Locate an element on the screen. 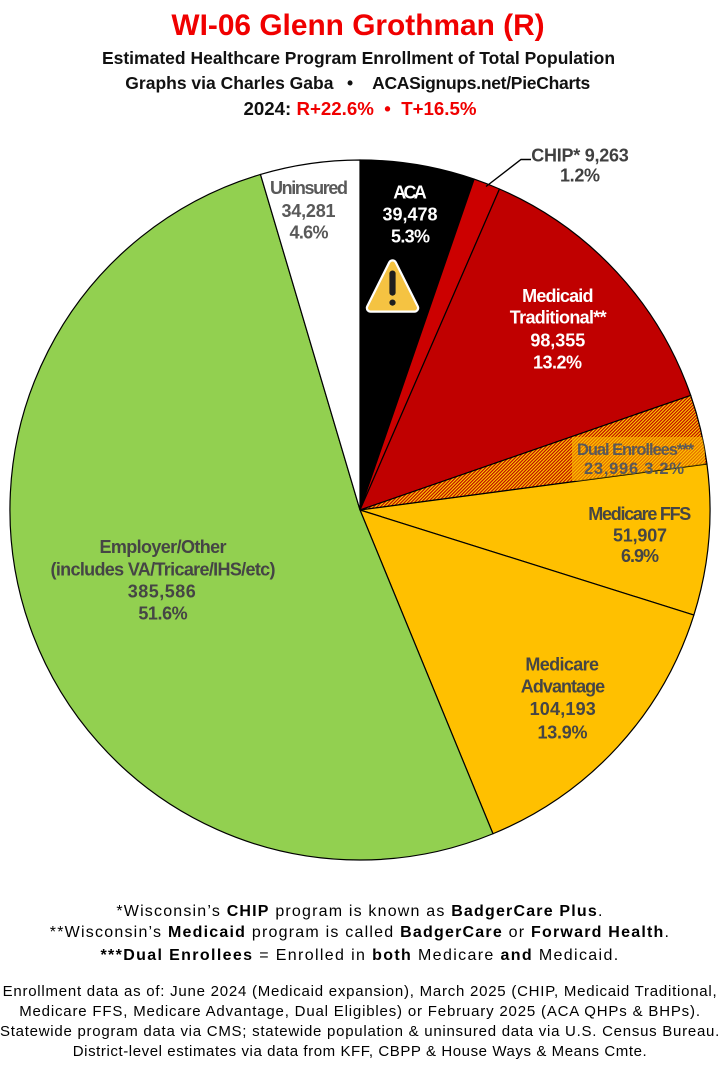 The height and width of the screenshot is (1070, 720). svg-text: 13.9% is located at coordinates (563, 733).